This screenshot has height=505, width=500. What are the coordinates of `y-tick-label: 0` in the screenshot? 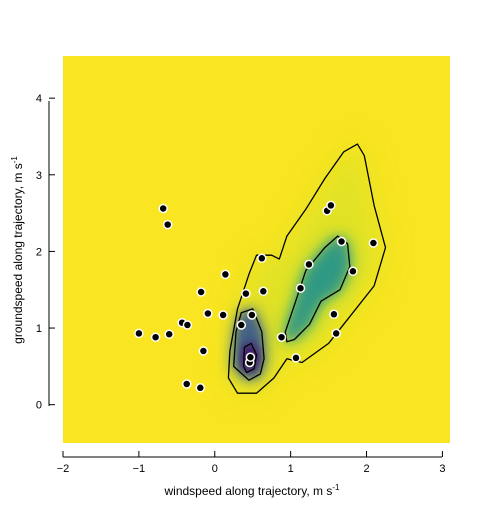 It's located at (39, 406).